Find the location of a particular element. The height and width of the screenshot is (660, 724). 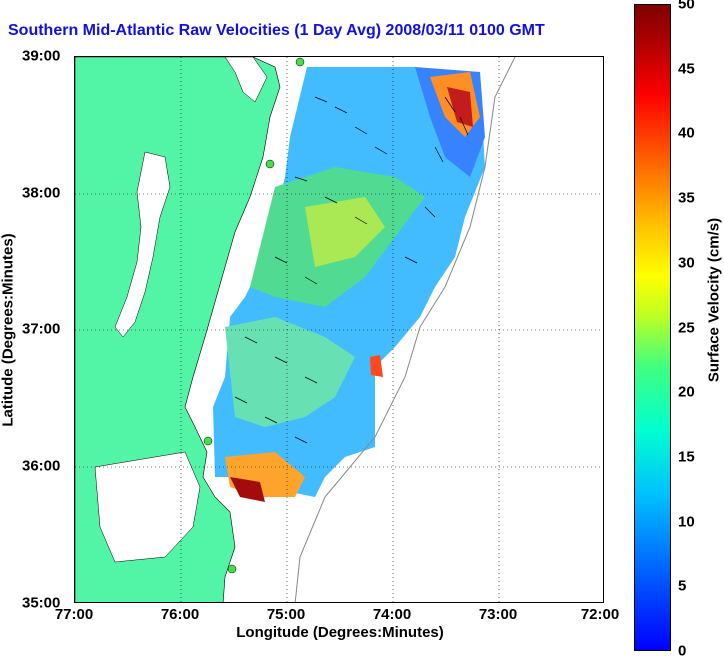

x-axis-label: Longitude (Degrees:Minutes) is located at coordinates (340, 632).